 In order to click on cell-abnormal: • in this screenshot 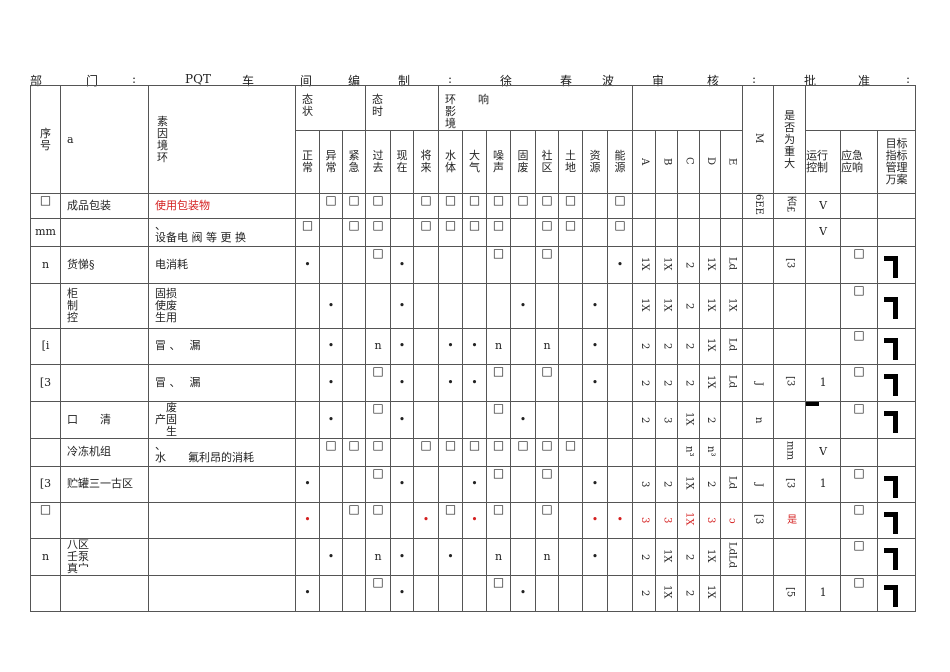, I will do `click(331, 305)`.